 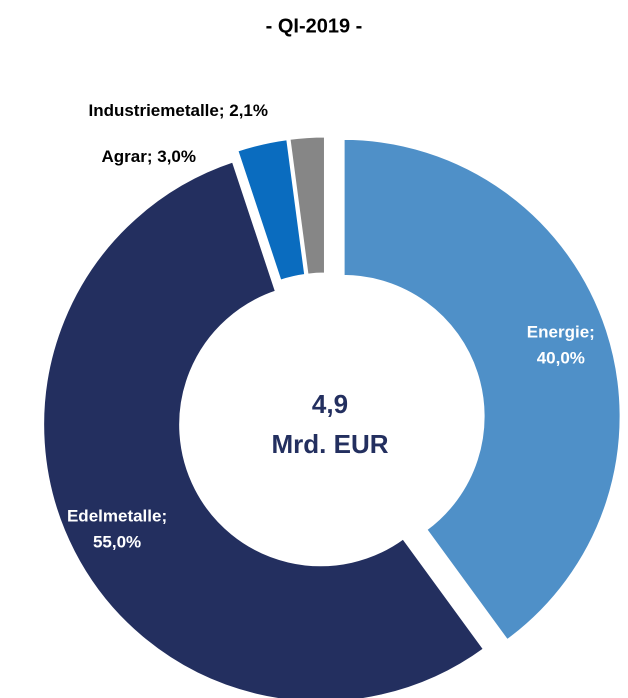 What do you see at coordinates (153, 110) in the screenshot?
I see `label-category: Industriemetalle` at bounding box center [153, 110].